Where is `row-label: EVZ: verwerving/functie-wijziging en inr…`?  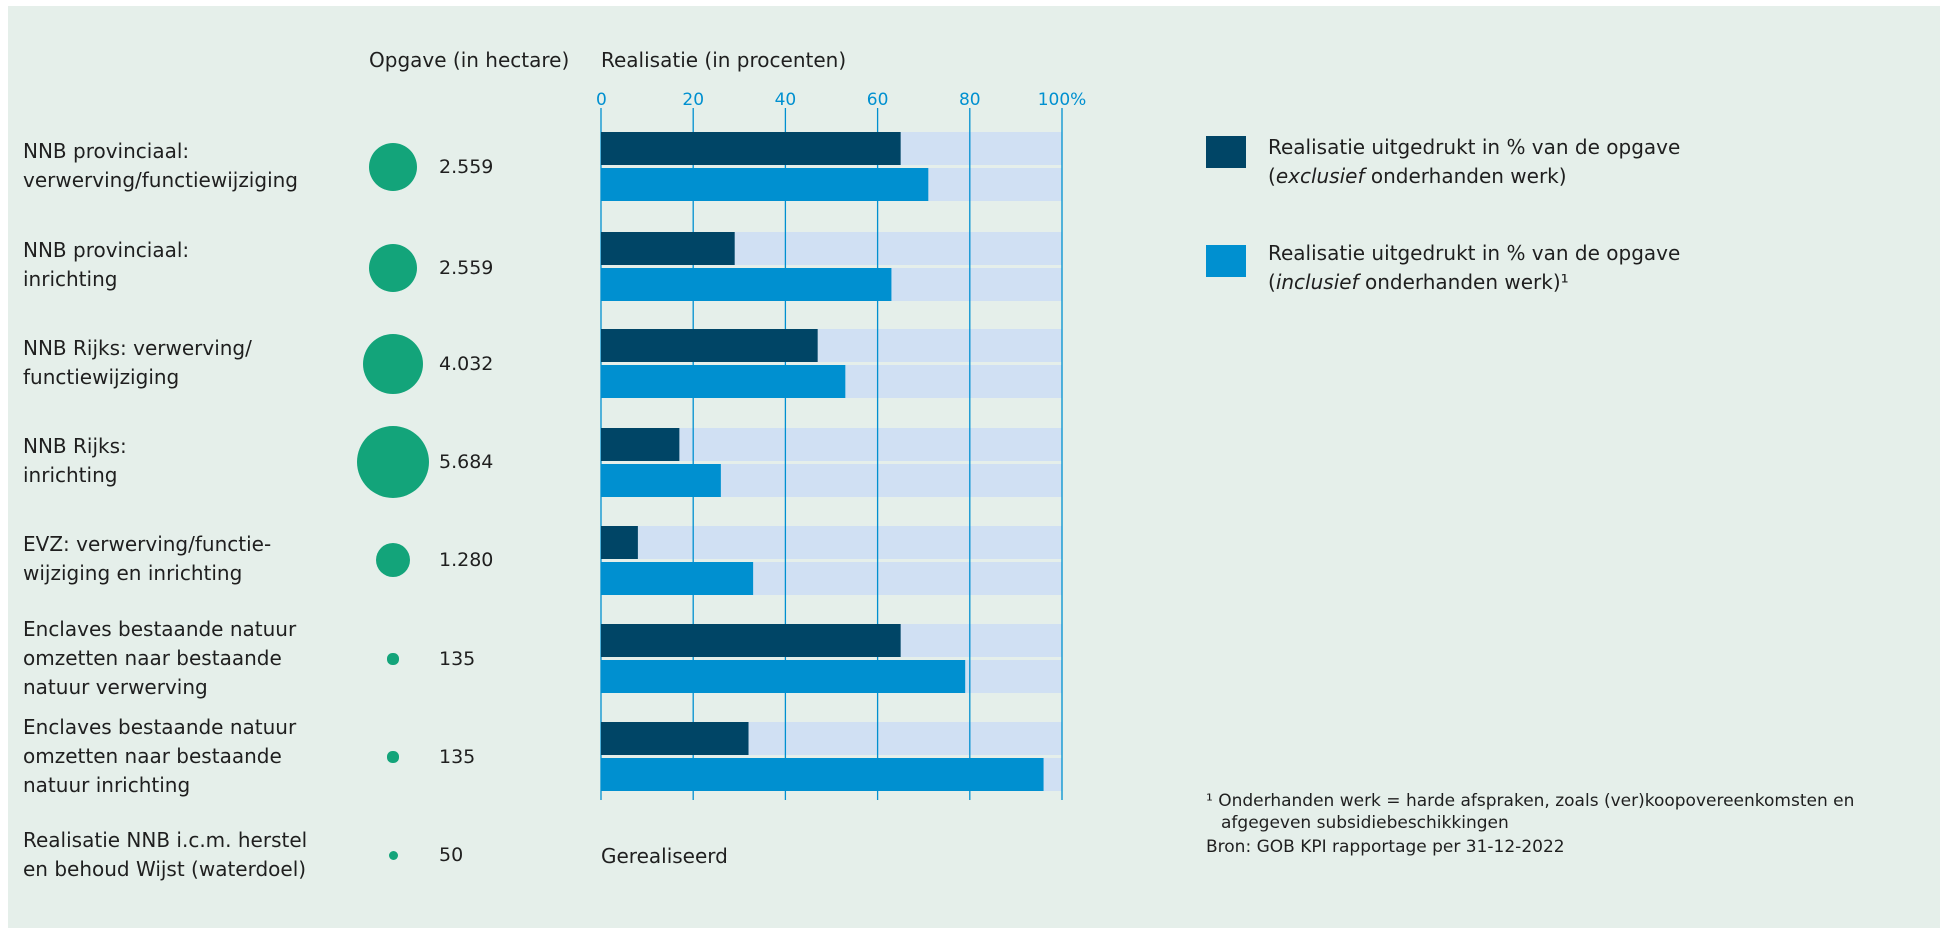 row-label: EVZ: verwerving/functie-wijziging en inr… is located at coordinates (147, 559).